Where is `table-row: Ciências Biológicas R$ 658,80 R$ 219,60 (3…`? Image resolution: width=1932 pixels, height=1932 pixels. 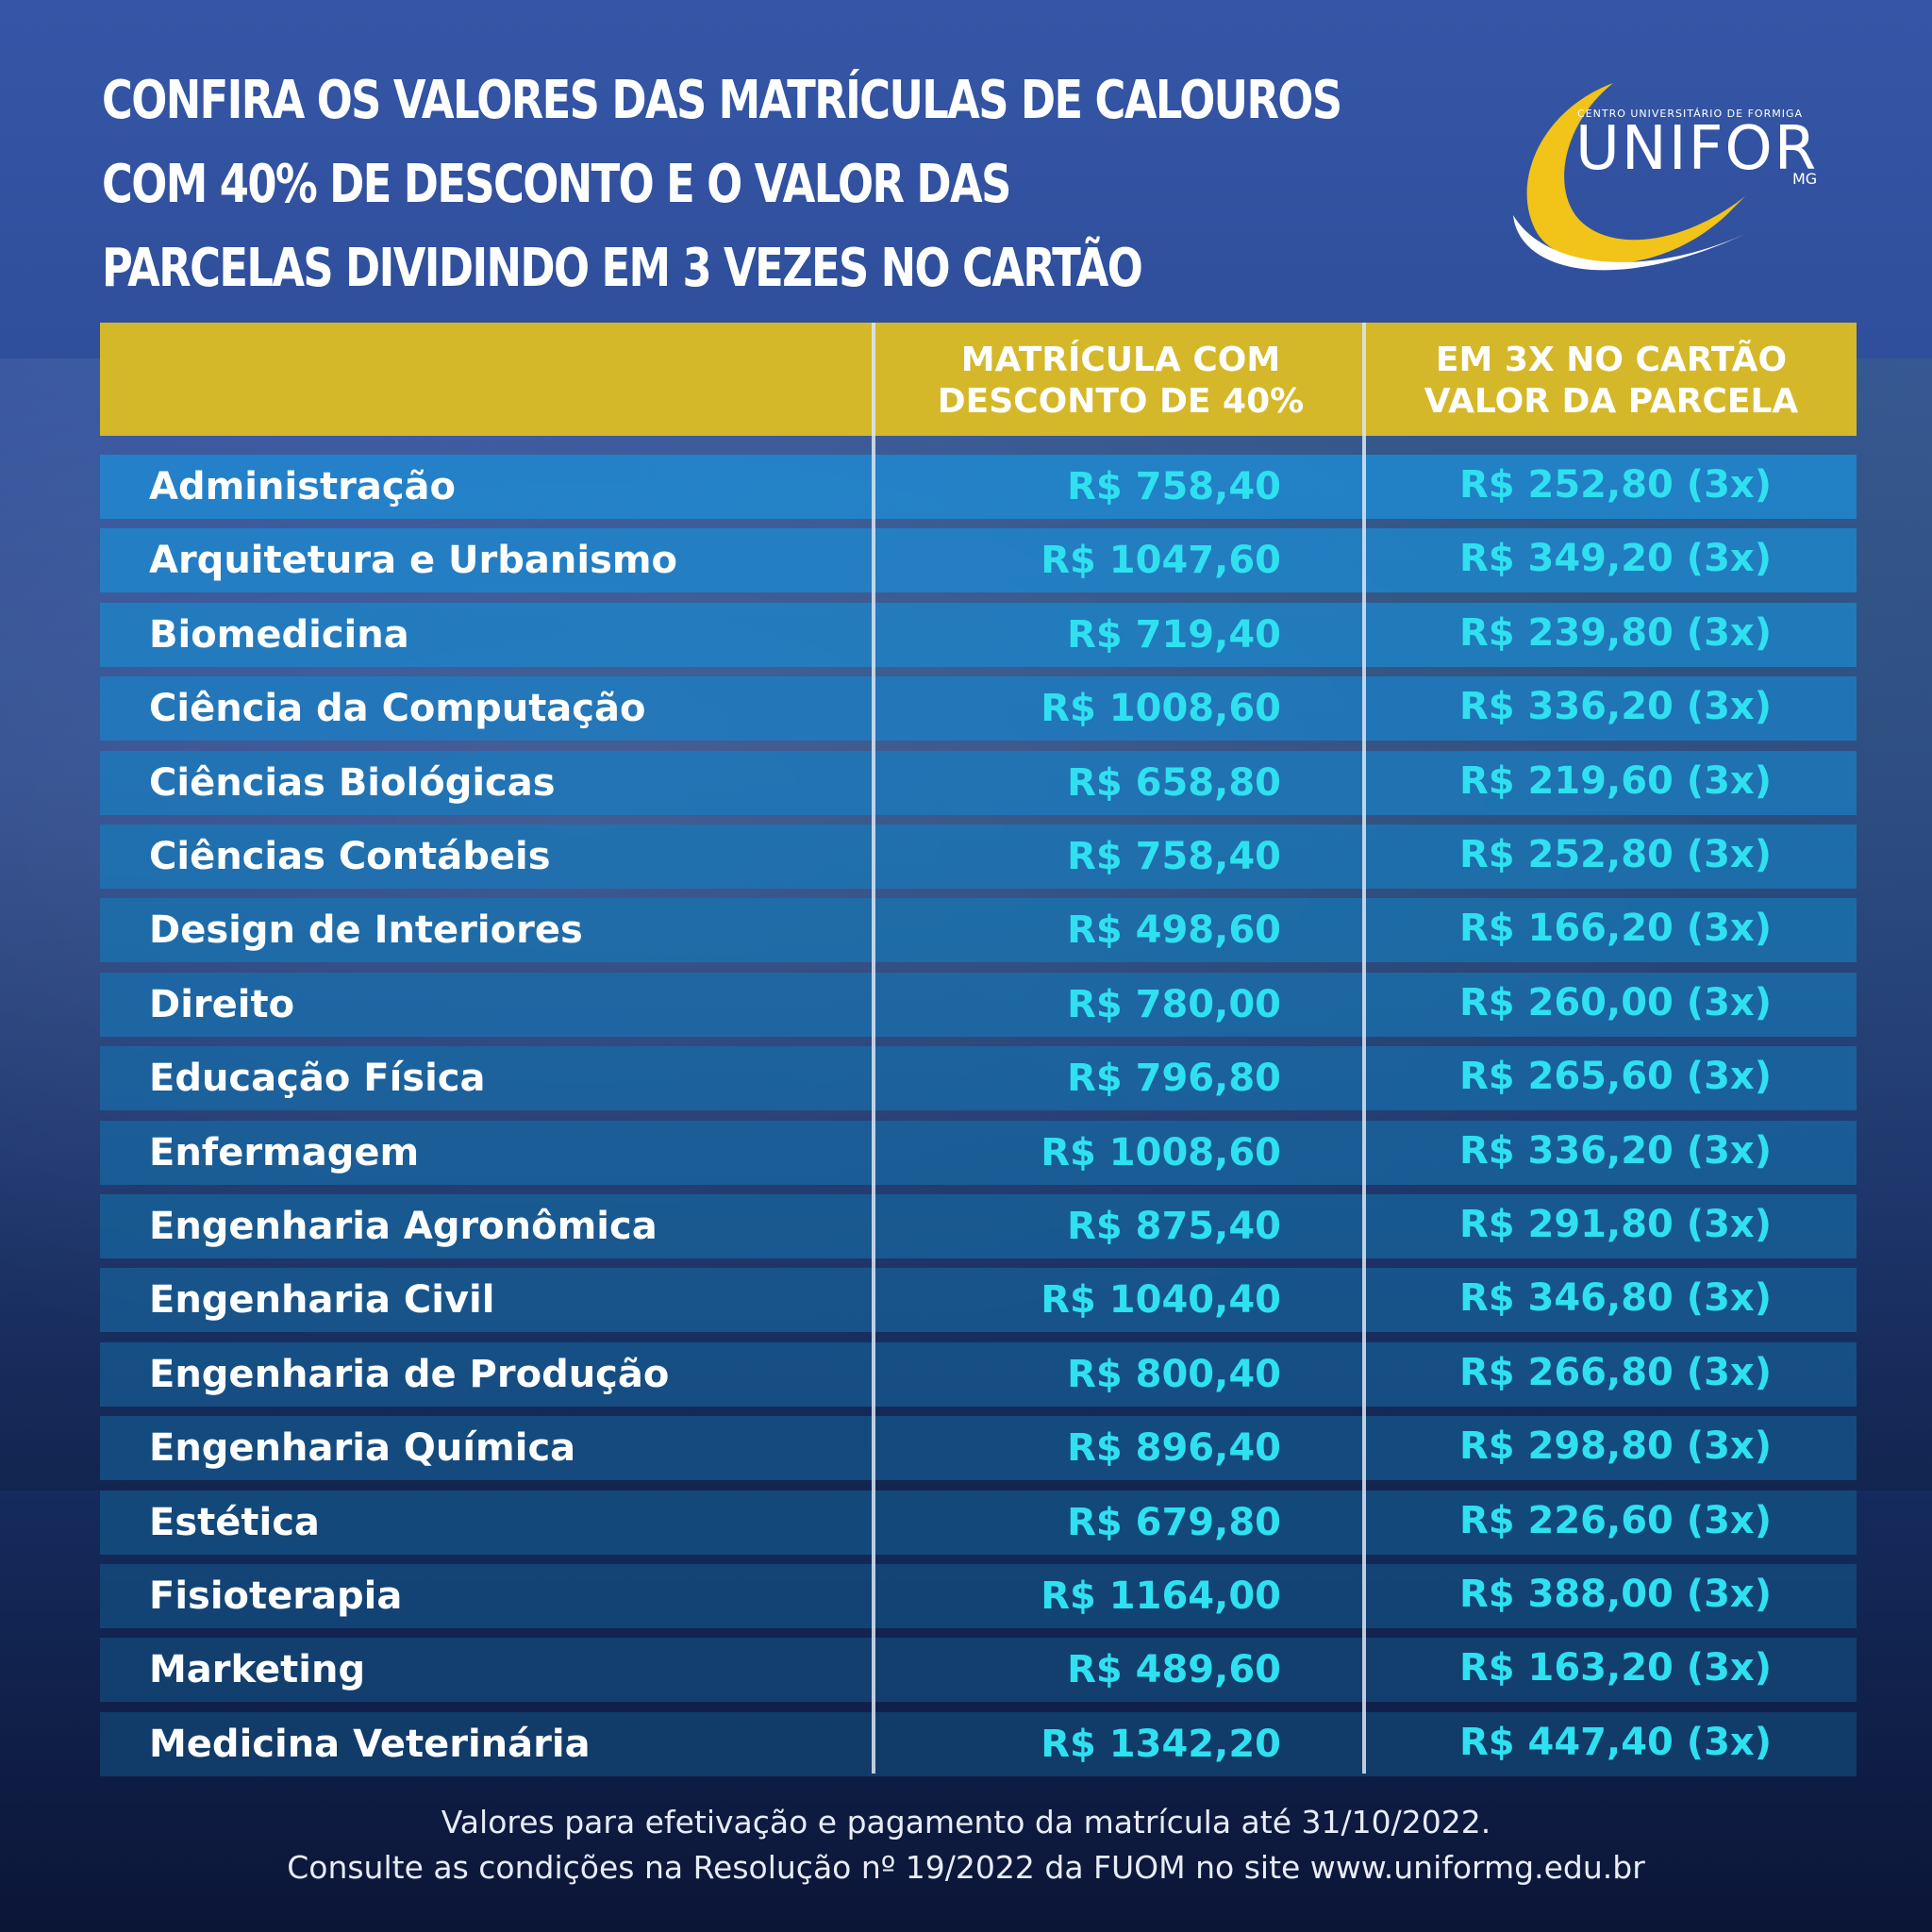 table-row: Ciências Biológicas R$ 658,80 R$ 219,60 (3… is located at coordinates (979, 783).